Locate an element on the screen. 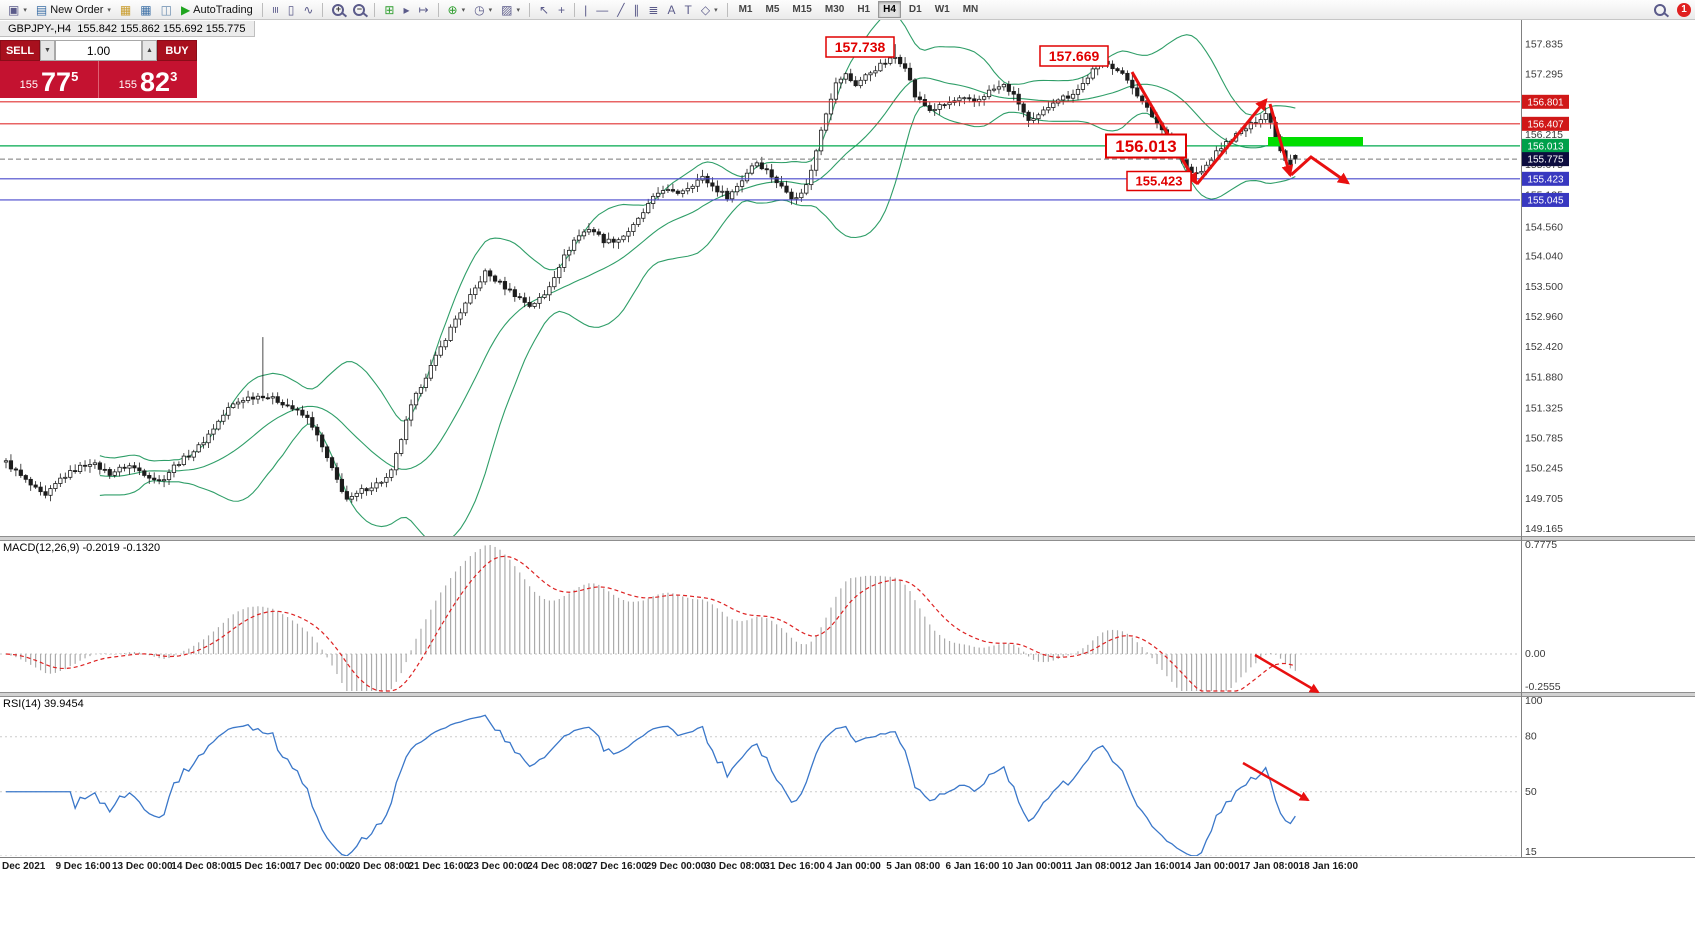  tile-windows-icon: ⊞ is located at coordinates (389, 10).